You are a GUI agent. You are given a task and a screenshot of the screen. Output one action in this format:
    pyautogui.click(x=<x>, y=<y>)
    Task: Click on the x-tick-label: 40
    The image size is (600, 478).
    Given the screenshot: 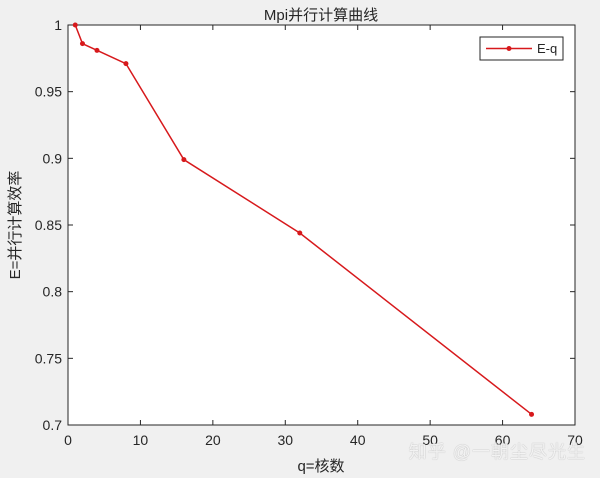 What is the action you would take?
    pyautogui.click(x=358, y=440)
    